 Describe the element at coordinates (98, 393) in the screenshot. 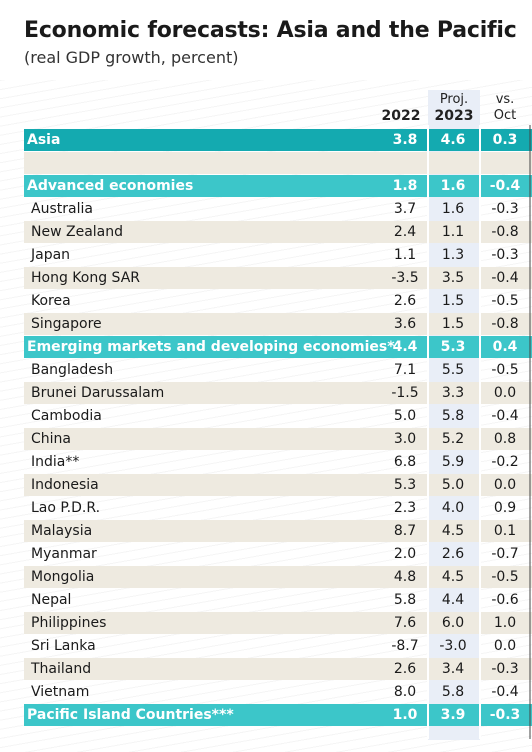

I see `row-label: Brunei Darussalam` at that location.